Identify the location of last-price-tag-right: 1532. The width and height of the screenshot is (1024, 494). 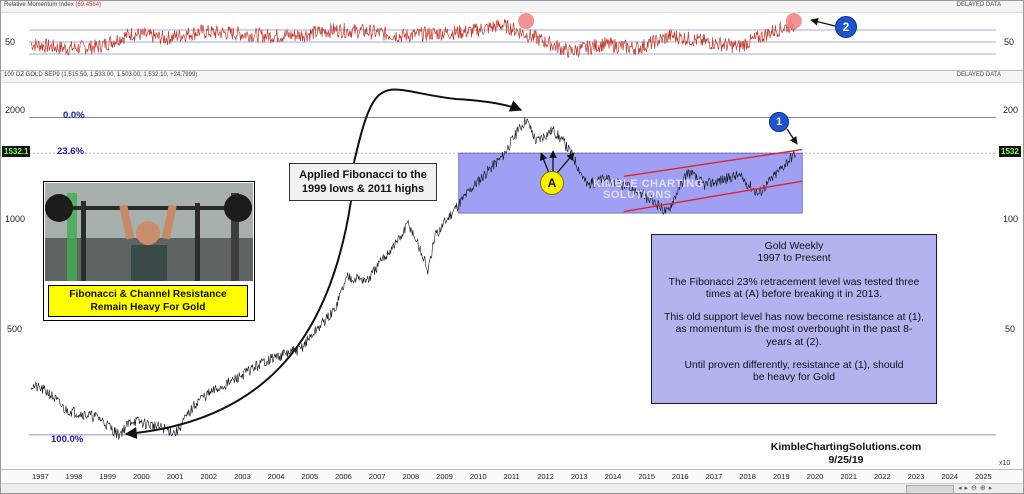
(1010, 151).